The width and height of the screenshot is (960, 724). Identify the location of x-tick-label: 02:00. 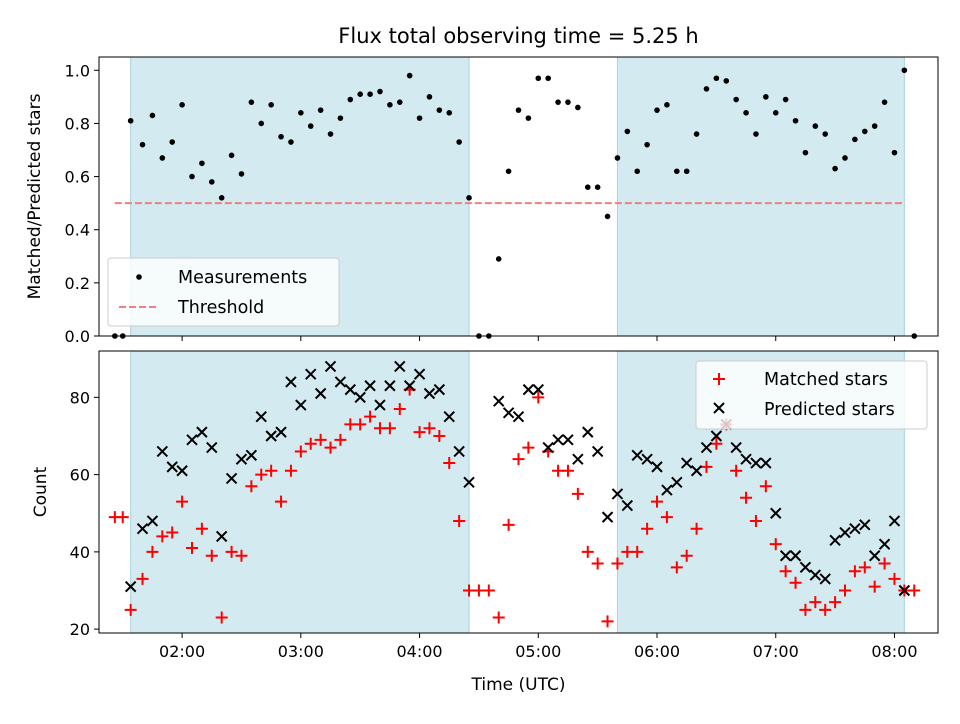
(182, 651).